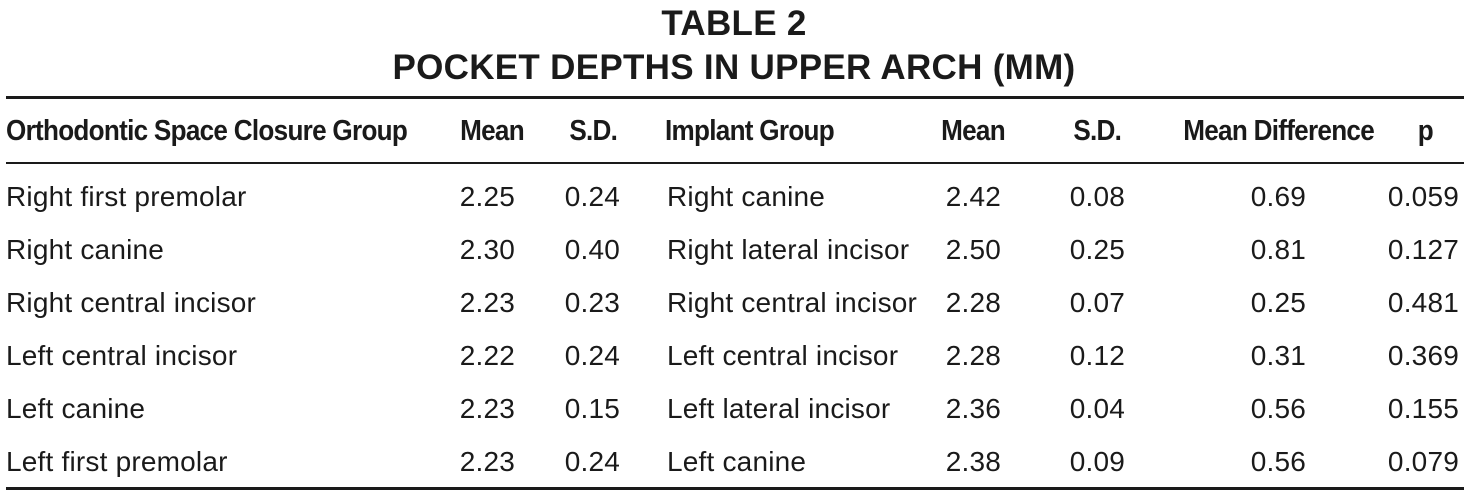 This screenshot has height=495, width=1468. What do you see at coordinates (973, 408) in the screenshot?
I see `implant-mean-cell: 2.36` at bounding box center [973, 408].